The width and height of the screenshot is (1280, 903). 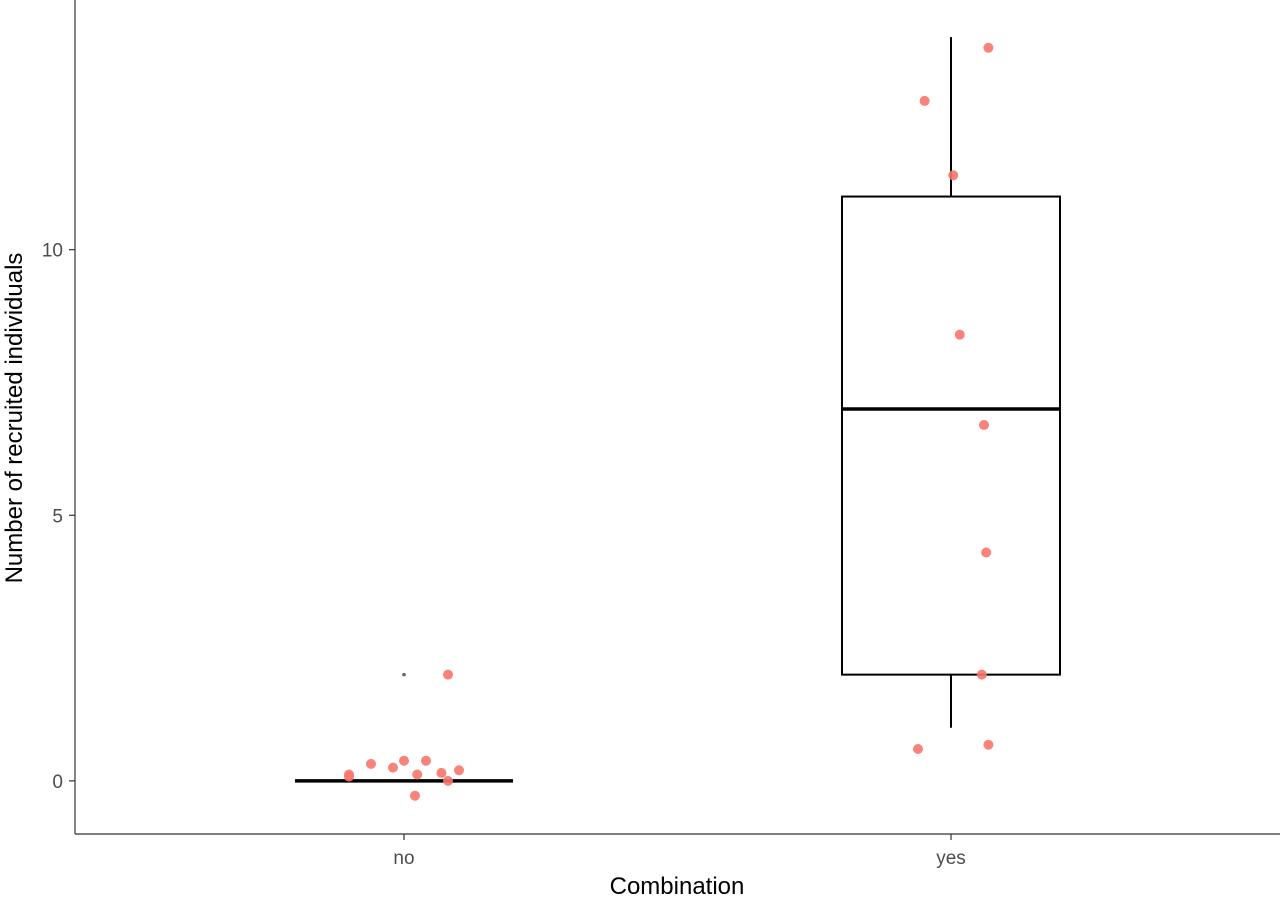 What do you see at coordinates (57, 782) in the screenshot?
I see `y-tick-label: 0` at bounding box center [57, 782].